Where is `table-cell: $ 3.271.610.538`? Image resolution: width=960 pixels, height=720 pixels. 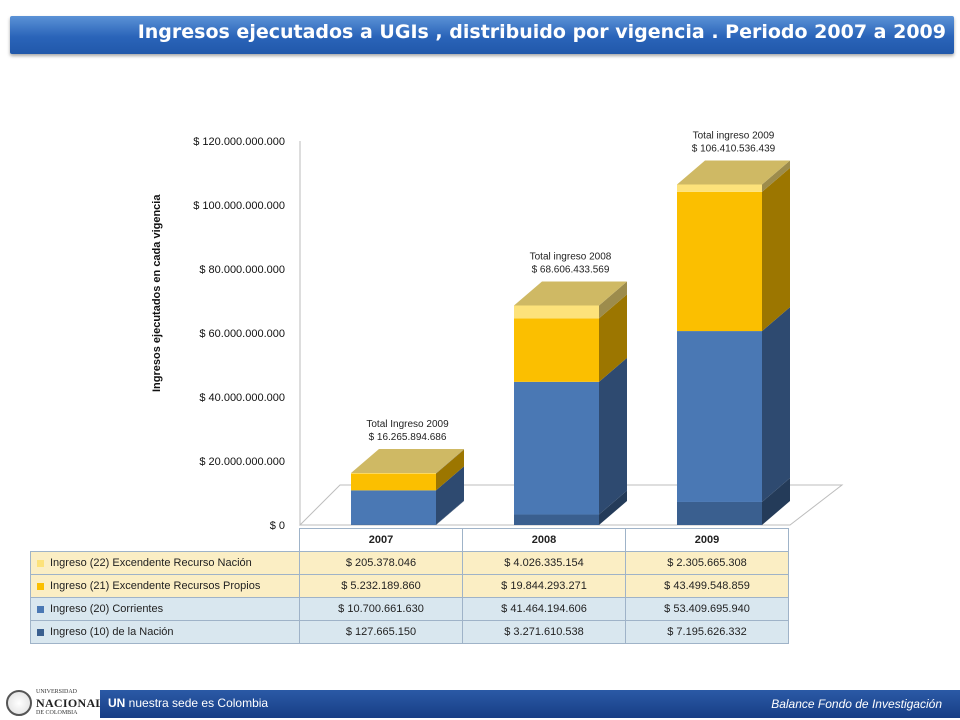 table-cell: $ 3.271.610.538 is located at coordinates (544, 632).